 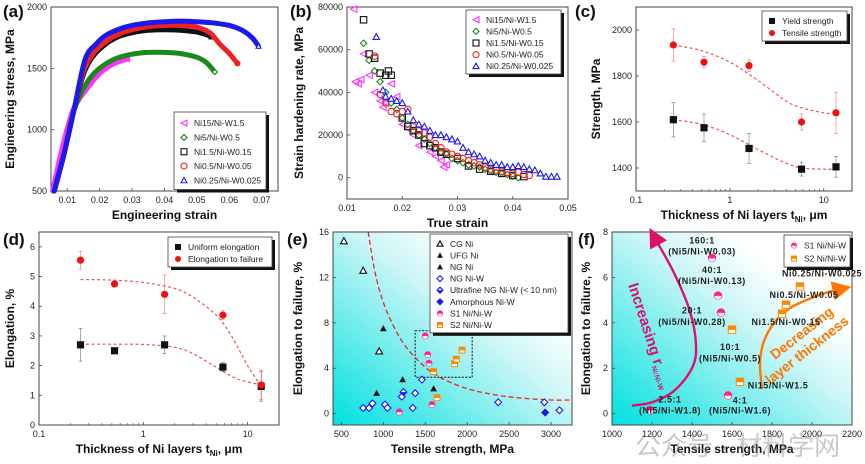 What do you see at coordinates (159, 328) in the screenshot?
I see `plot-frame` at bounding box center [159, 328].